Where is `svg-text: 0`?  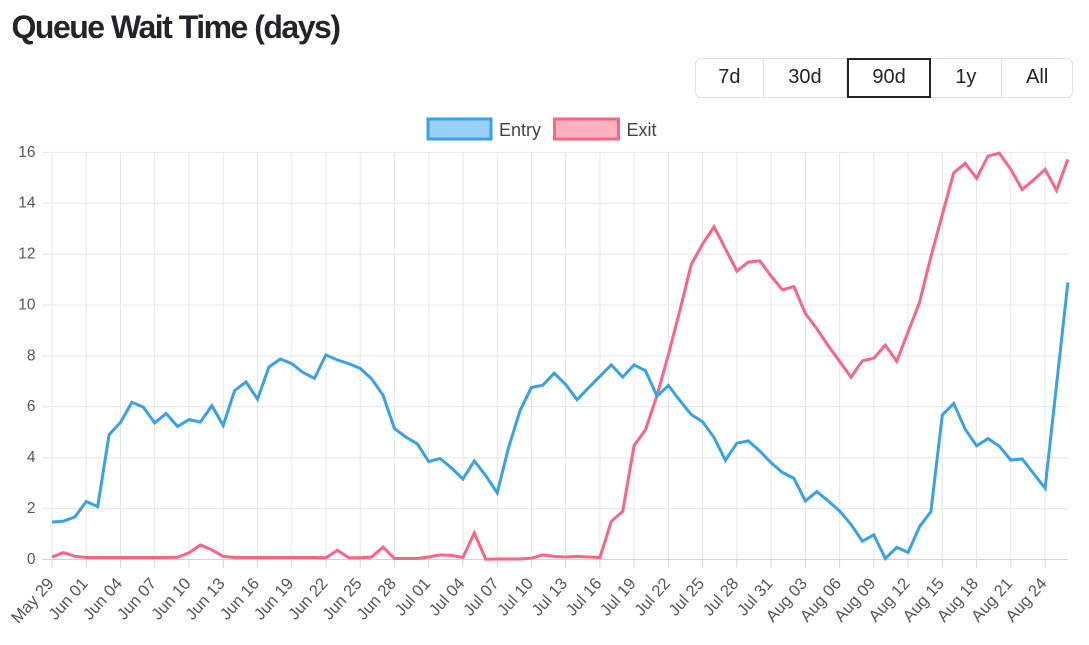 svg-text: 0 is located at coordinates (31, 559).